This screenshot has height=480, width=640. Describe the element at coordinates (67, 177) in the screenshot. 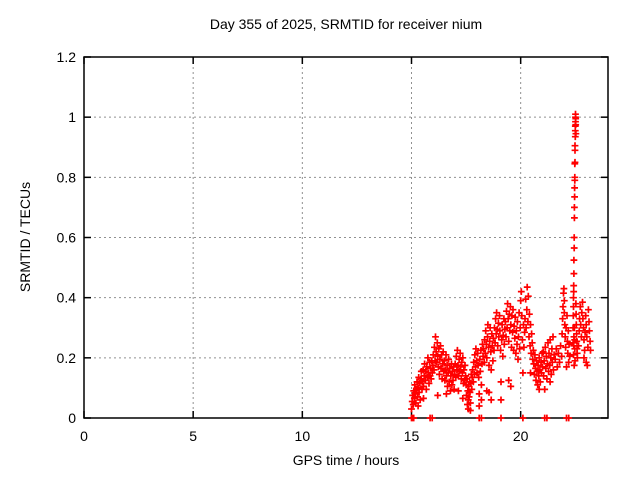

I see `y-tick-label: 0.8` at that location.